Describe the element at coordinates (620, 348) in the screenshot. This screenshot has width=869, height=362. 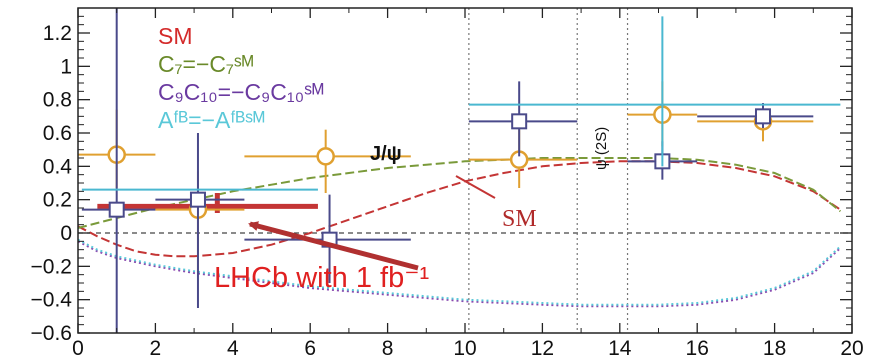
I see `x-tick-label: 14` at that location.